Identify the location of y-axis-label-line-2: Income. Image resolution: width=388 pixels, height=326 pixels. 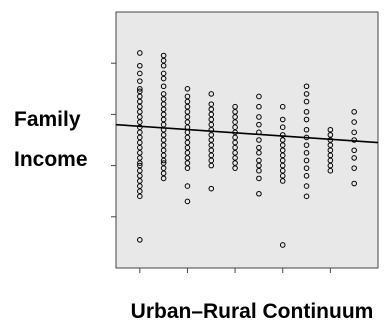
(51, 159).